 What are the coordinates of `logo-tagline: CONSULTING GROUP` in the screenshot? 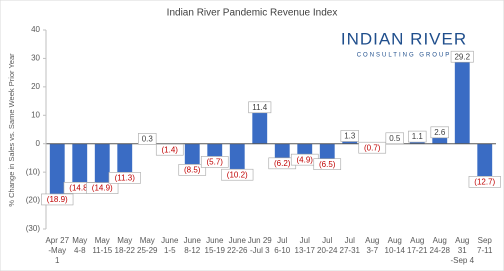 It's located at (404, 56).